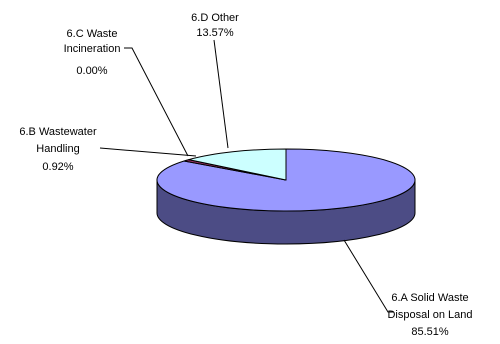 Image resolution: width=500 pixels, height=344 pixels. What do you see at coordinates (57, 149) in the screenshot?
I see `slice-label-b-name2: Handling` at bounding box center [57, 149].